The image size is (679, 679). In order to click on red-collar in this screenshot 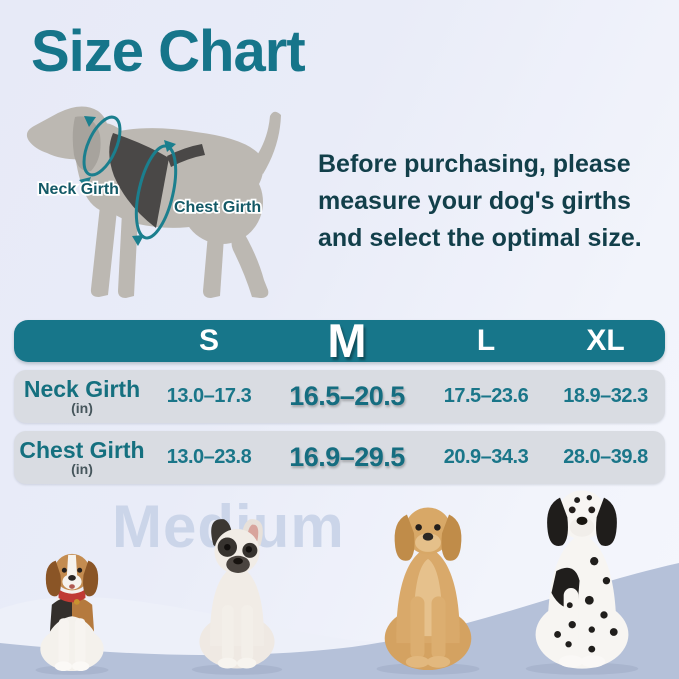, I will do `click(72, 596)`.